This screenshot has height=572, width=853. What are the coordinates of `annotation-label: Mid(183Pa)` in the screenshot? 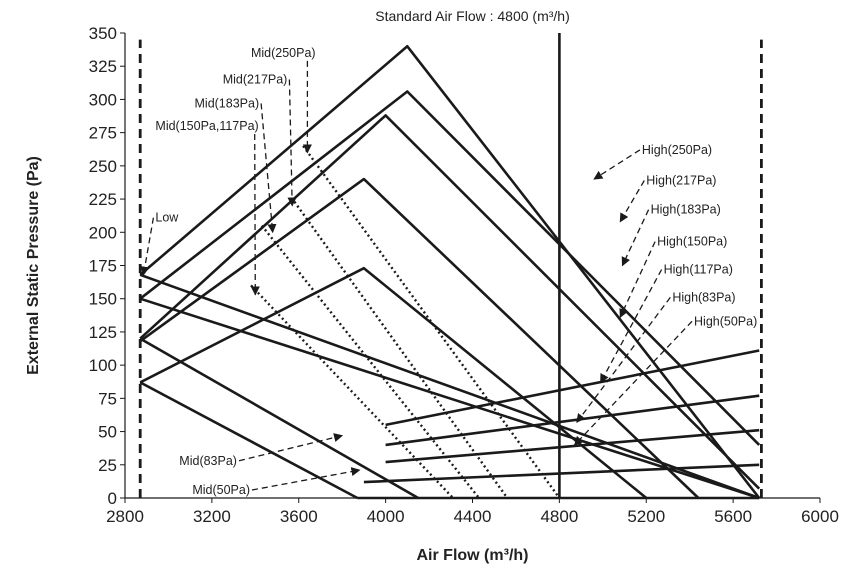 It's located at (227, 103).